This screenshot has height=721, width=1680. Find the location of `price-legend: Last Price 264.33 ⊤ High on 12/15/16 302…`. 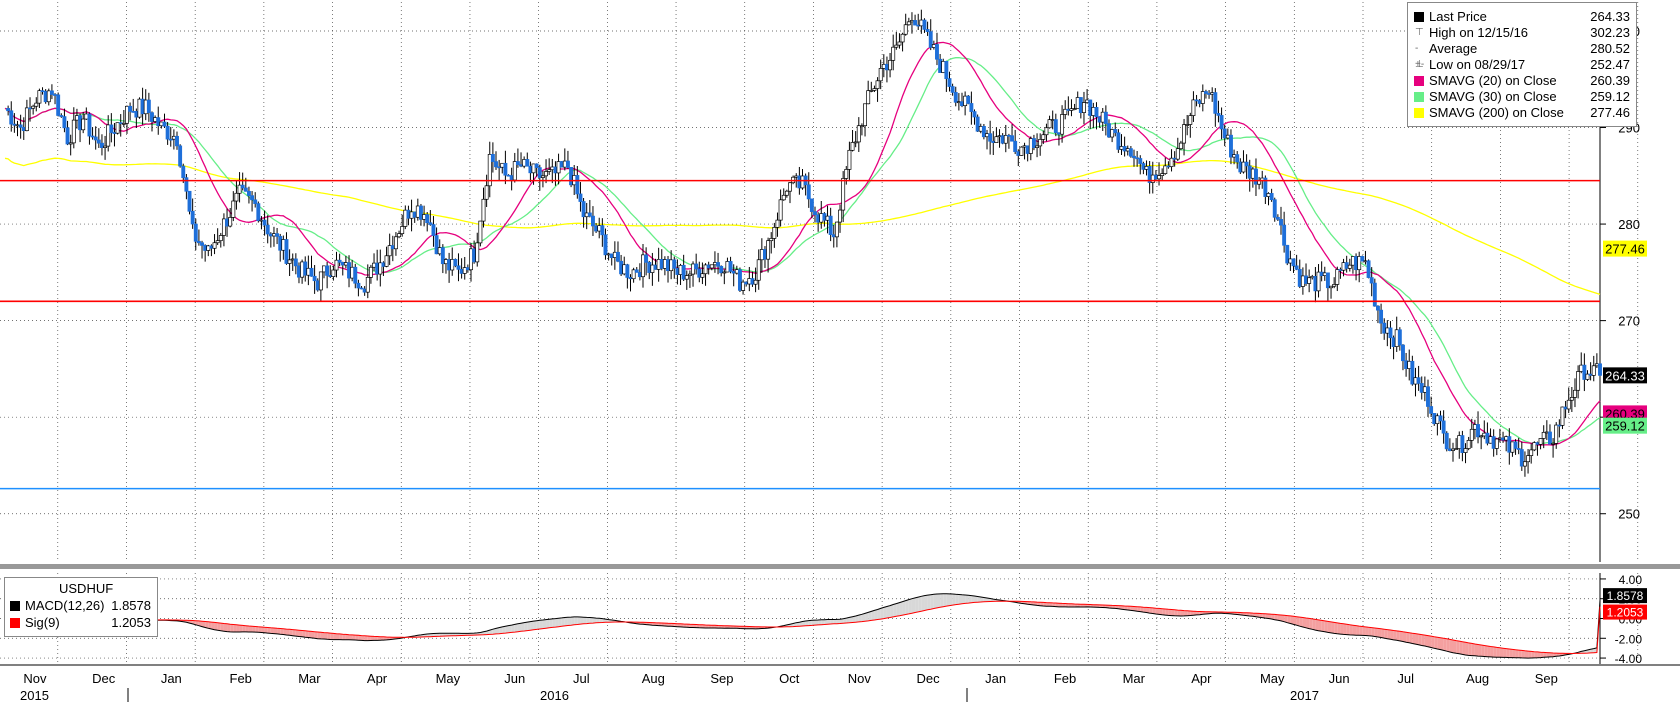

price-legend: Last Price 264.33 ⊤ High on 12/15/16 302… is located at coordinates (1522, 64).